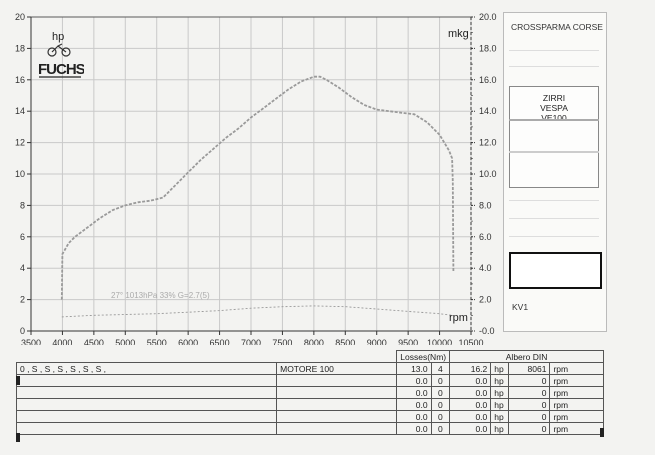 This screenshot has height=455, width=655. I want to click on y-tick-label-right: 2.0, so click(485, 300).